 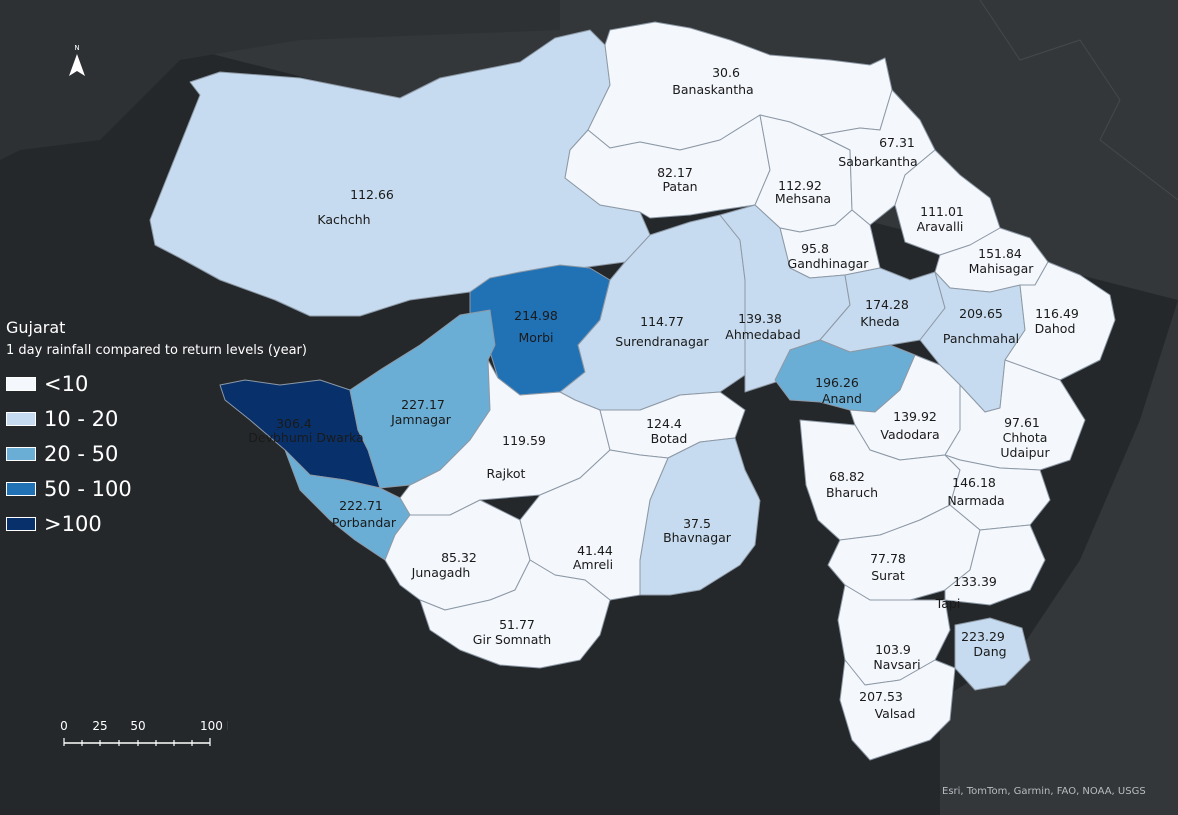 What do you see at coordinates (361, 505) in the screenshot?
I see `district-value-label: 222.71` at bounding box center [361, 505].